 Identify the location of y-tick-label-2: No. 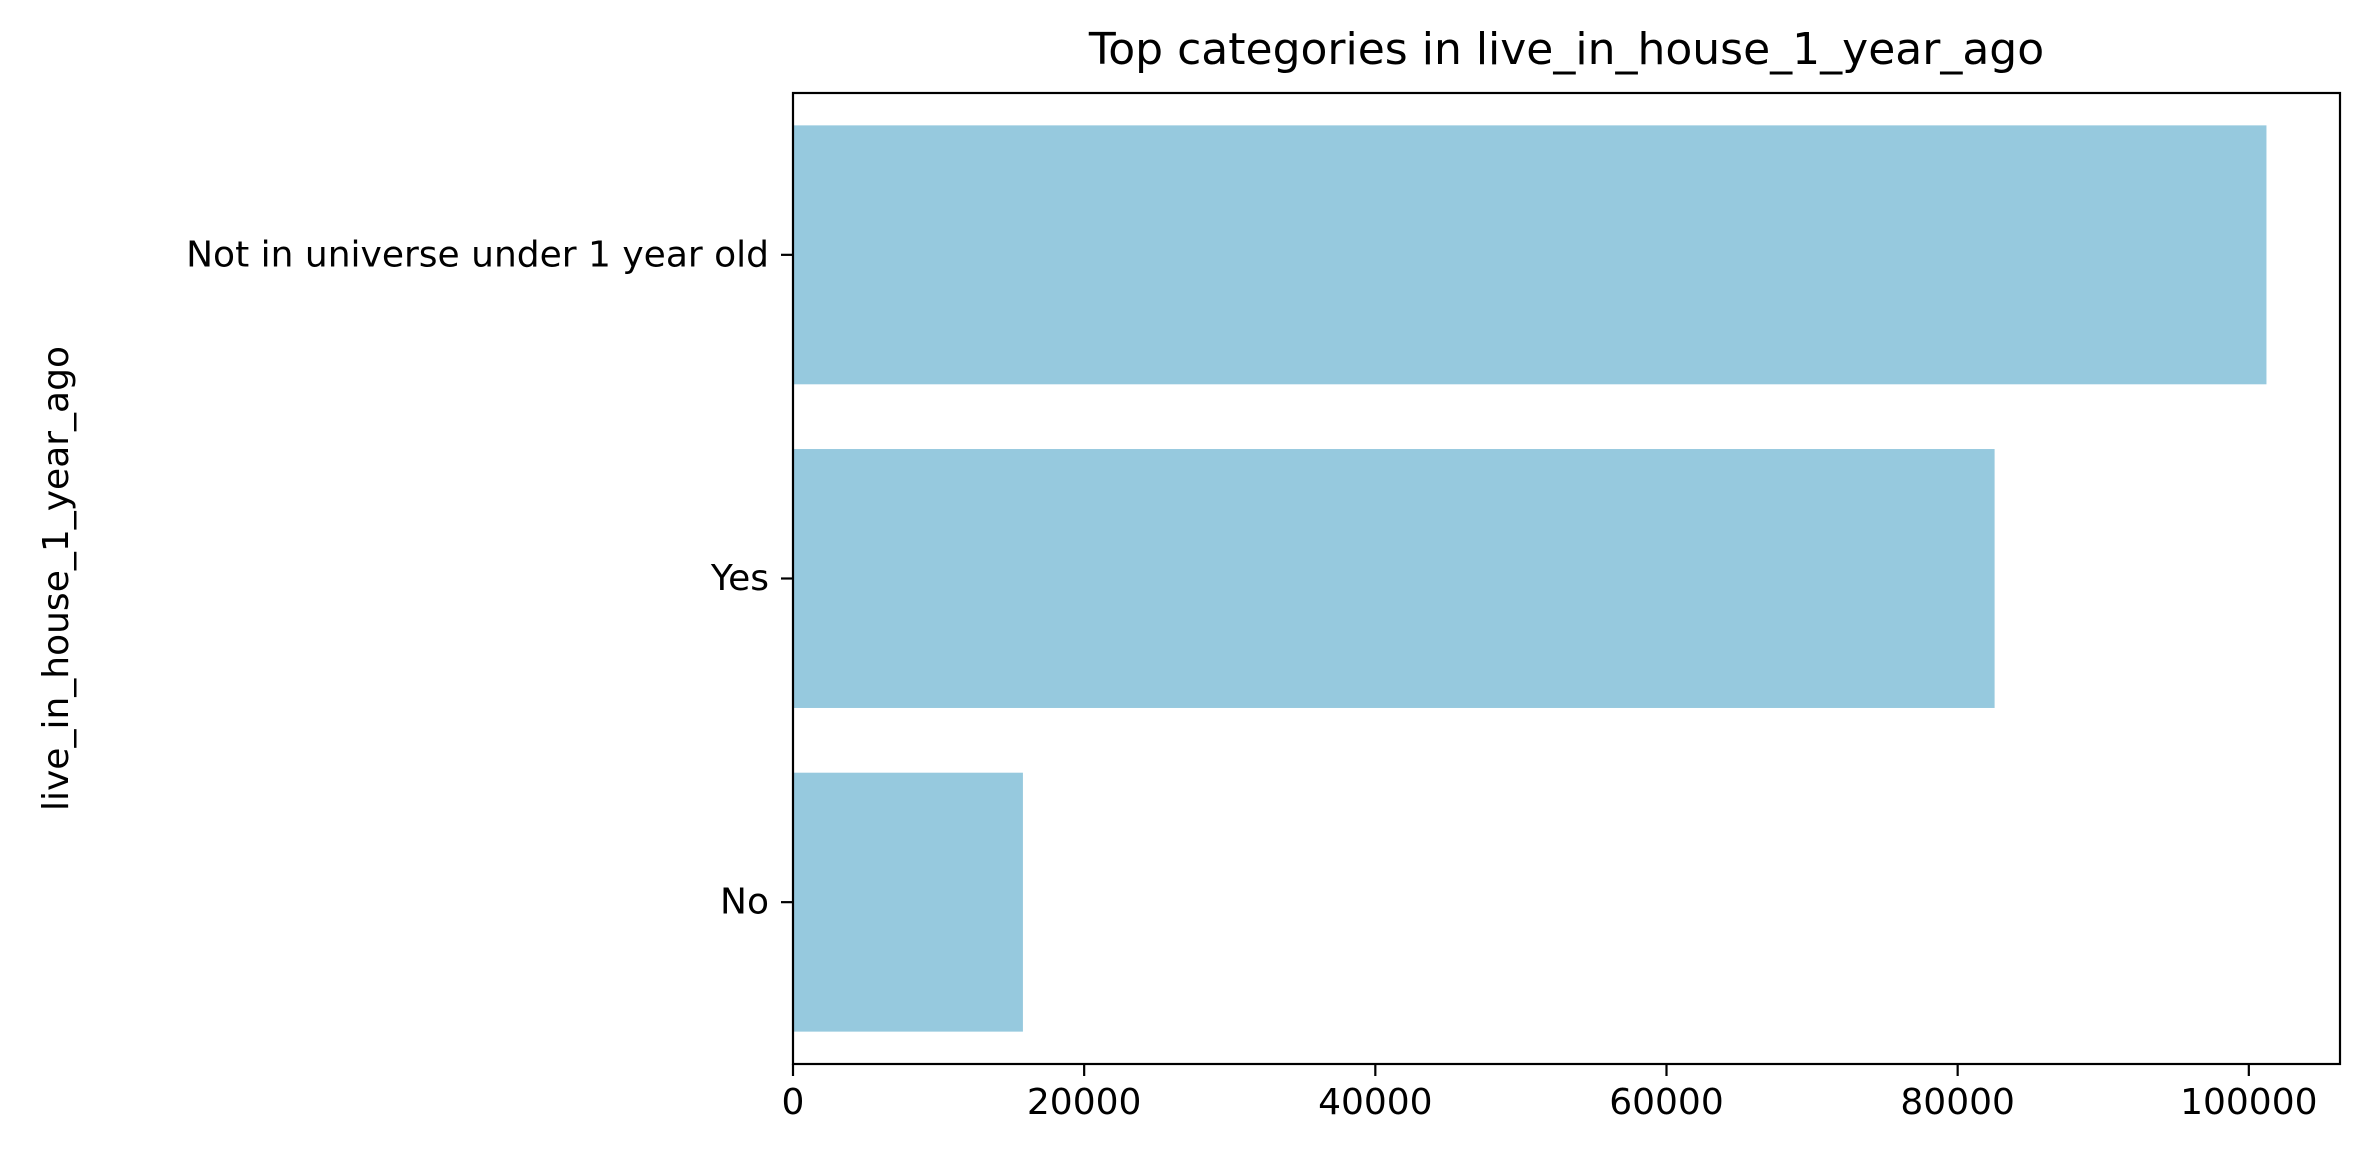
(744, 902).